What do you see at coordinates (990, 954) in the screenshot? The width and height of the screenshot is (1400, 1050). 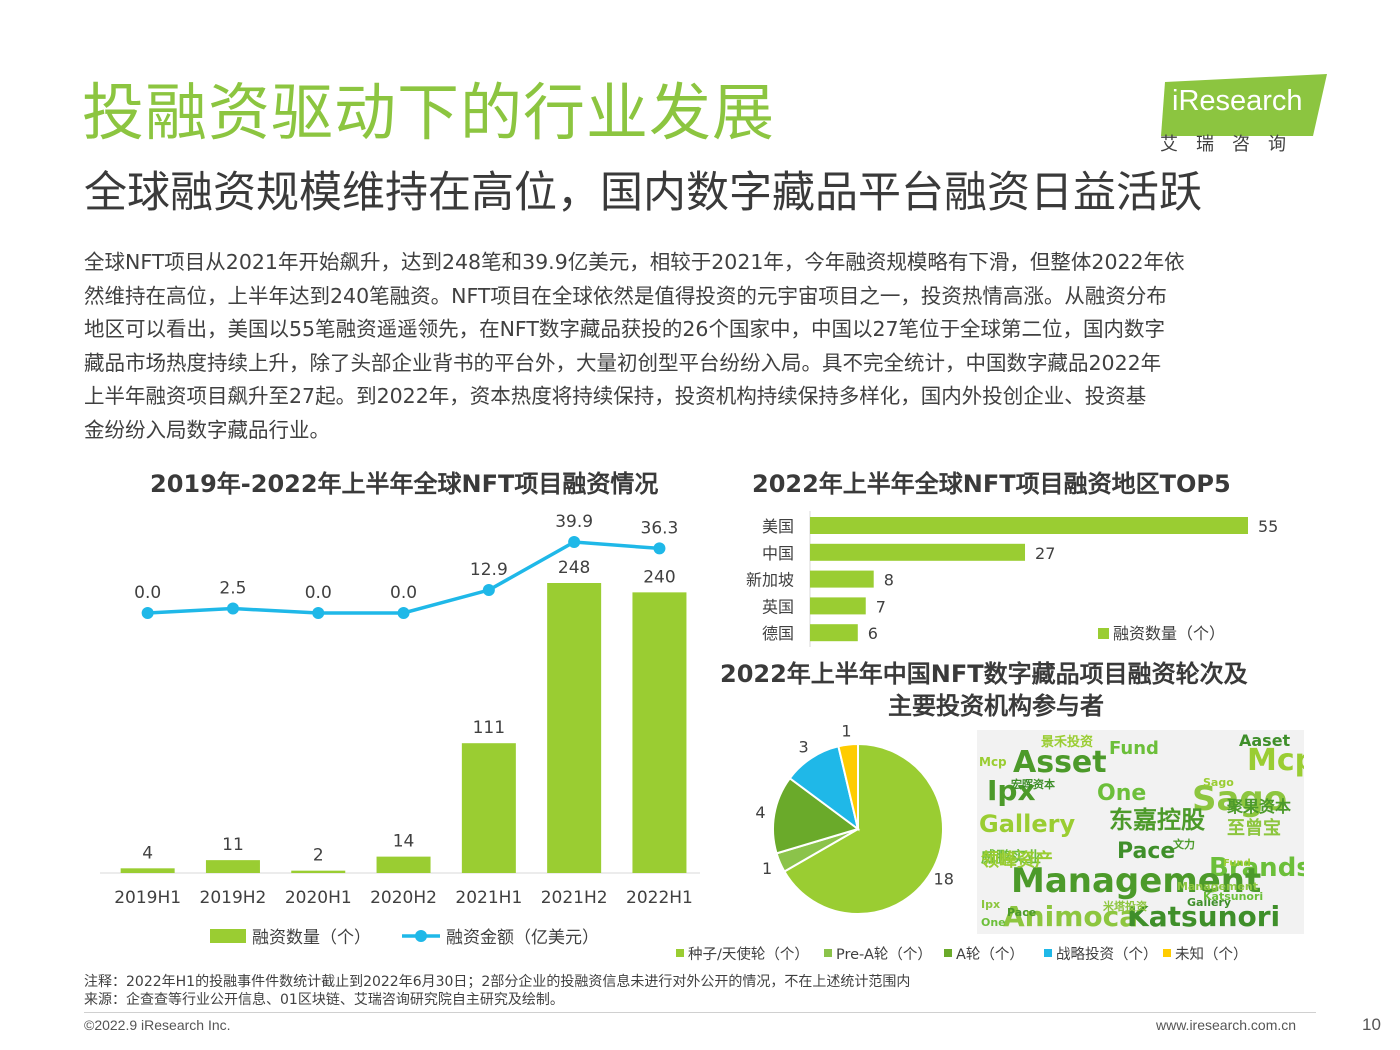 I see `legend-label: A轮（个）` at bounding box center [990, 954].